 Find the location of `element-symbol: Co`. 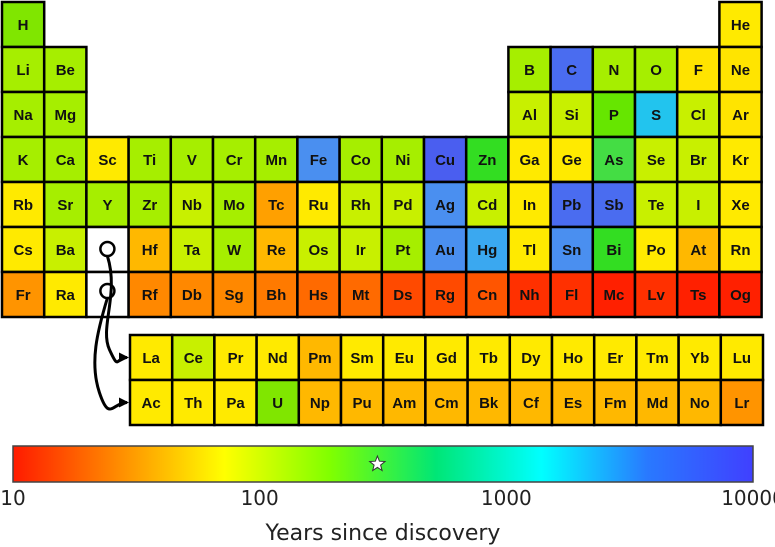

element-symbol: Co is located at coordinates (361, 160).